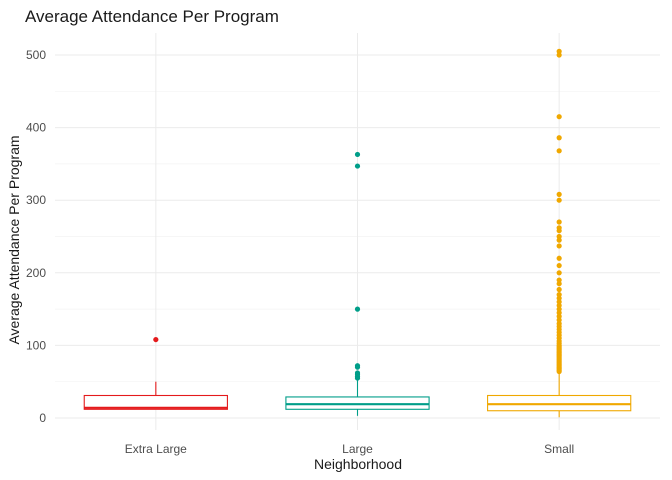 This screenshot has height=480, width=672. What do you see at coordinates (36, 345) in the screenshot?
I see `y-tick-label: 100` at bounding box center [36, 345].